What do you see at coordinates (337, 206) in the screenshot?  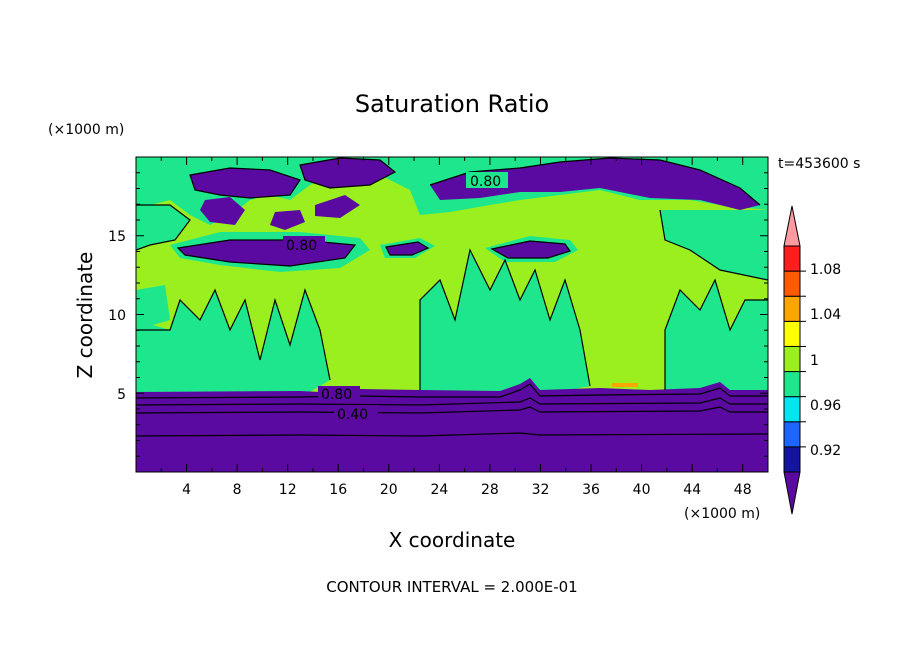 I see `purple-blob-mid` at bounding box center [337, 206].